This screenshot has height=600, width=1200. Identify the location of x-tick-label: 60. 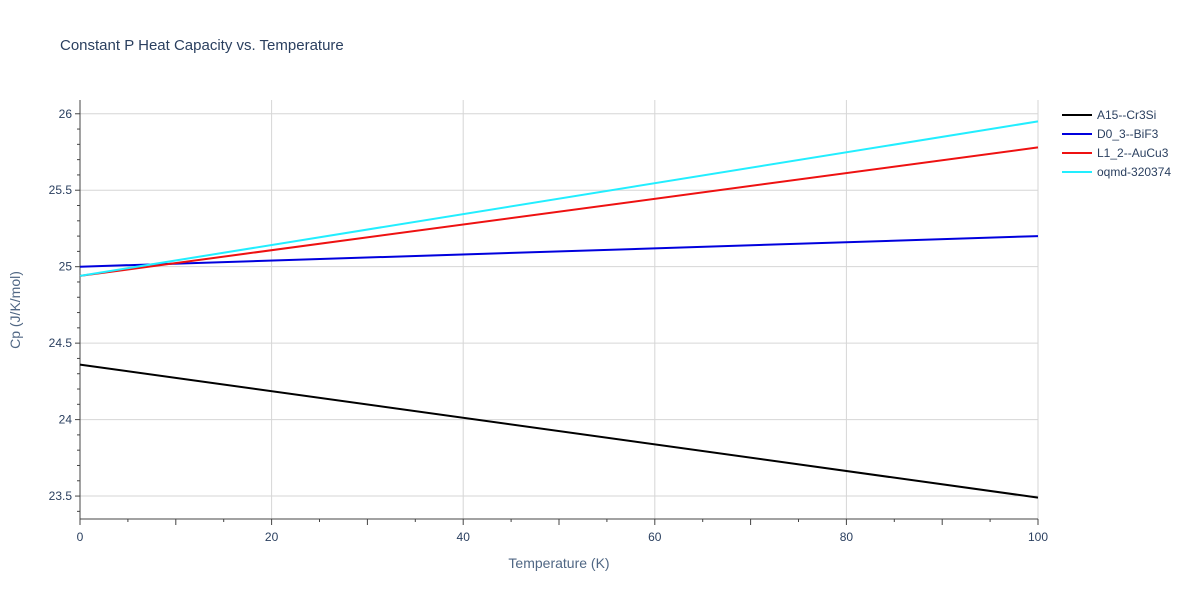
(655, 537).